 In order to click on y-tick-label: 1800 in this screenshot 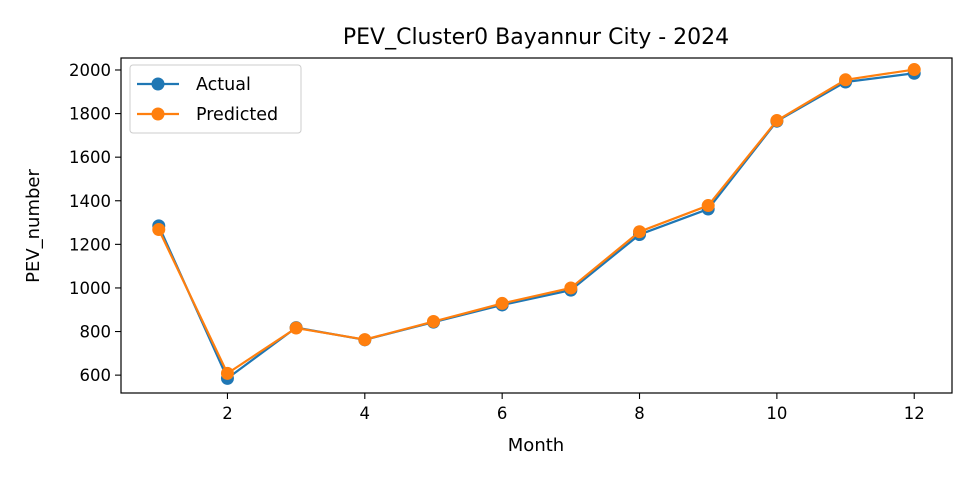, I will do `click(90, 114)`.